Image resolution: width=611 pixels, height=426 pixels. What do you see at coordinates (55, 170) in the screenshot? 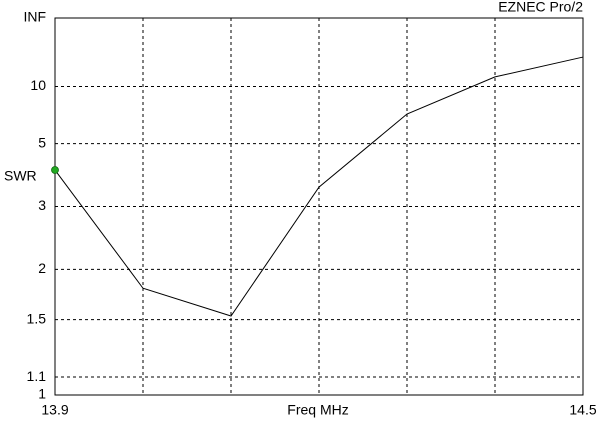
I see `cursor-marker` at bounding box center [55, 170].